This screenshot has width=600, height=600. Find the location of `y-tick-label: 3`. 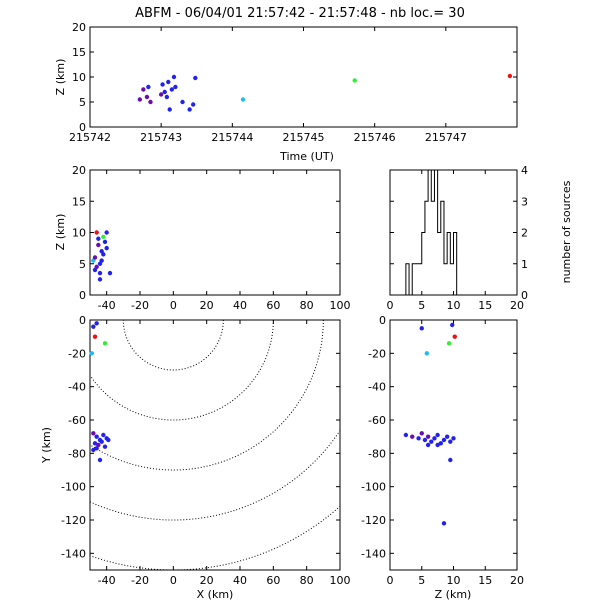

y-tick-label: 3 is located at coordinates (524, 201).